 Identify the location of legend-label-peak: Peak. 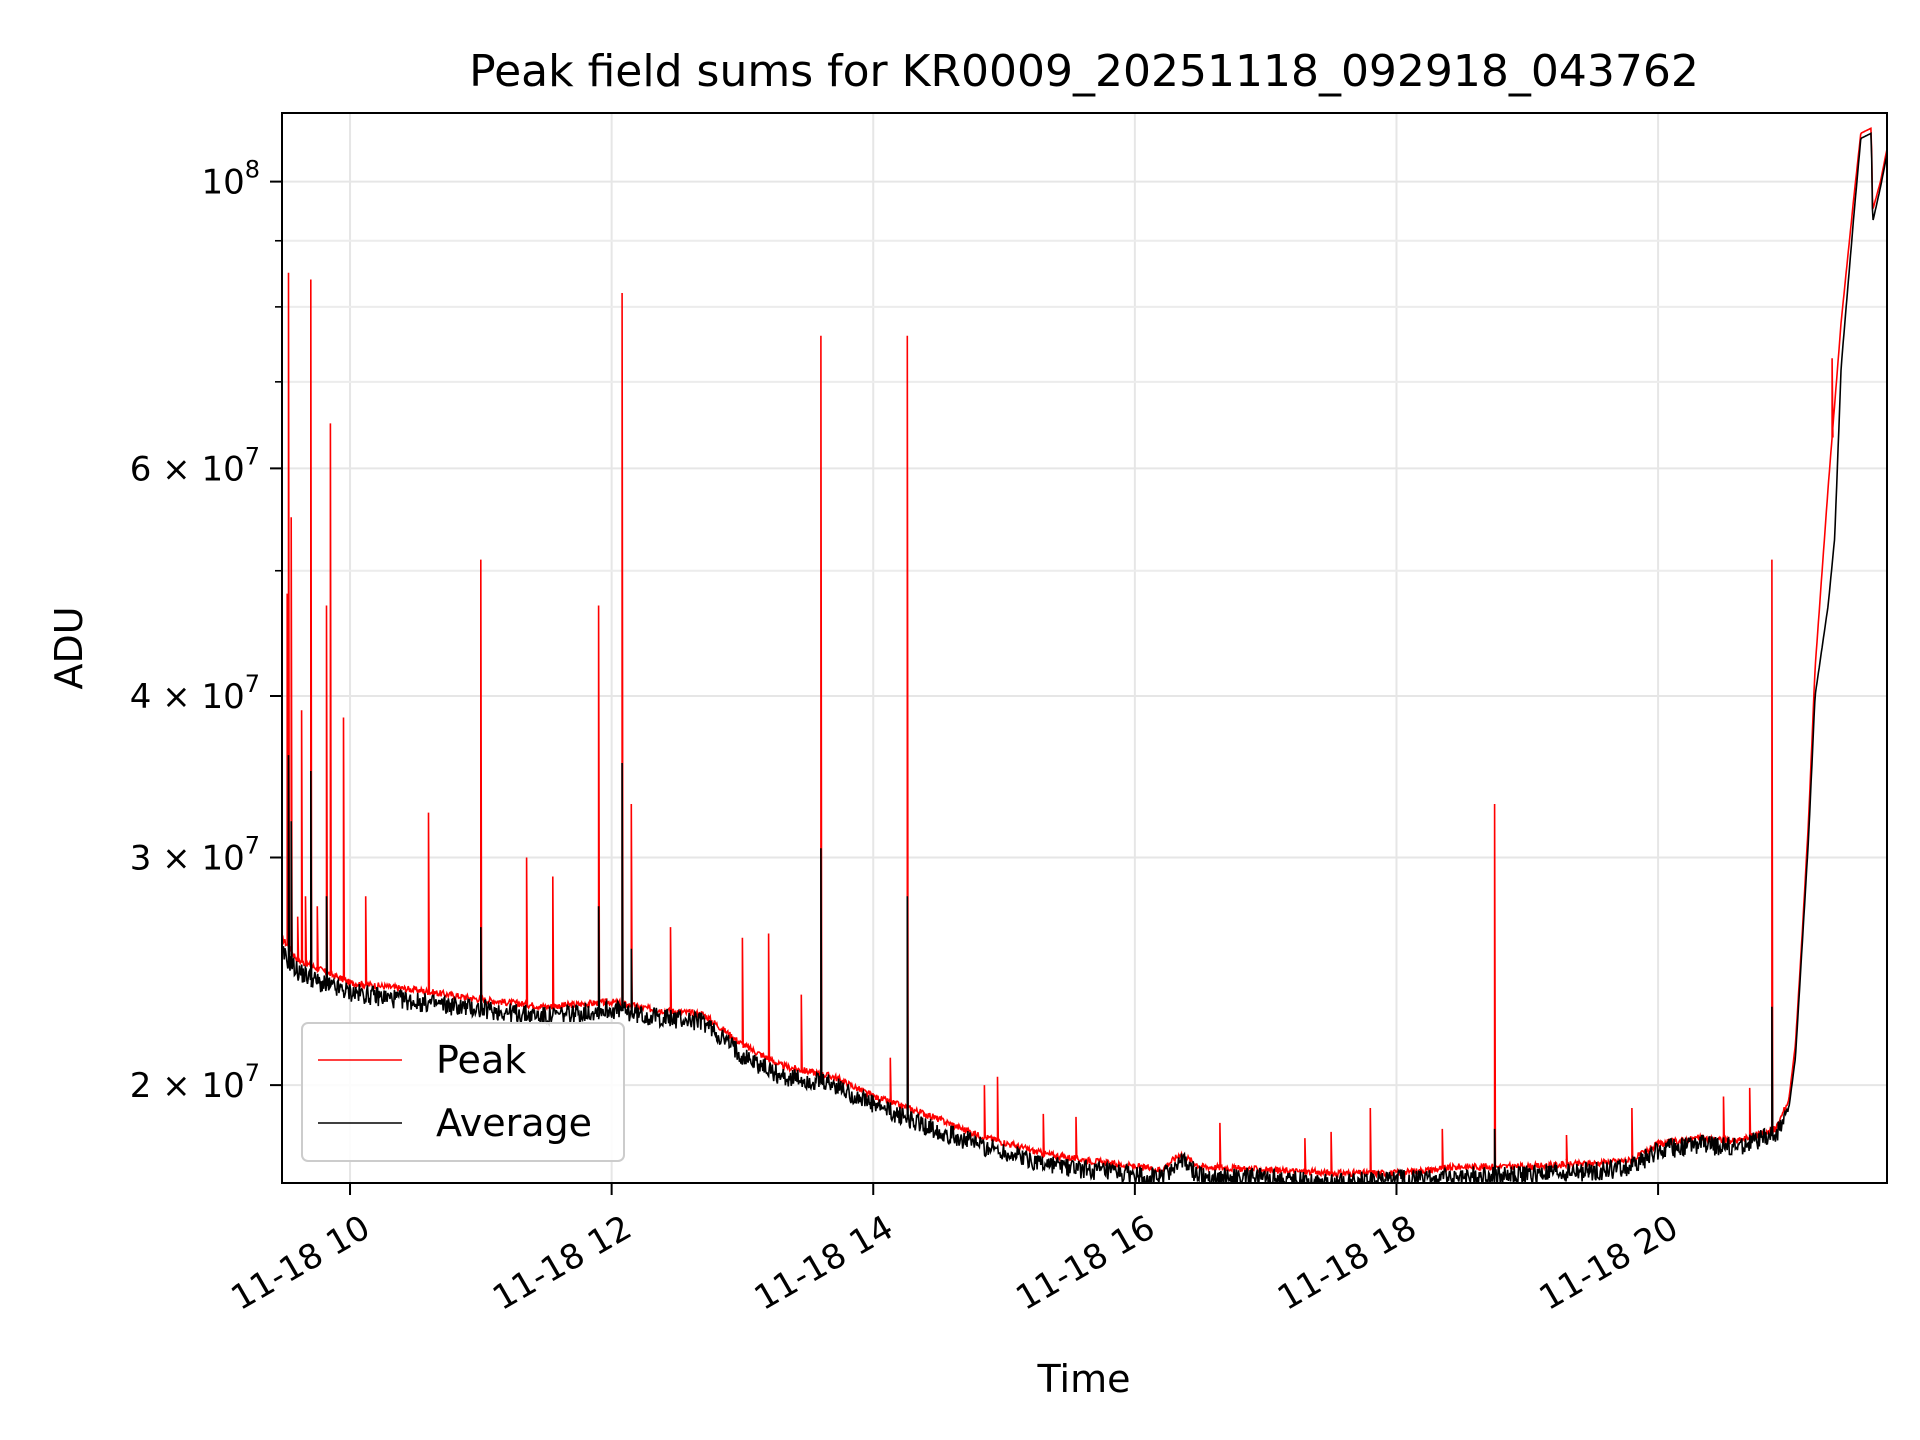
(481, 1060).